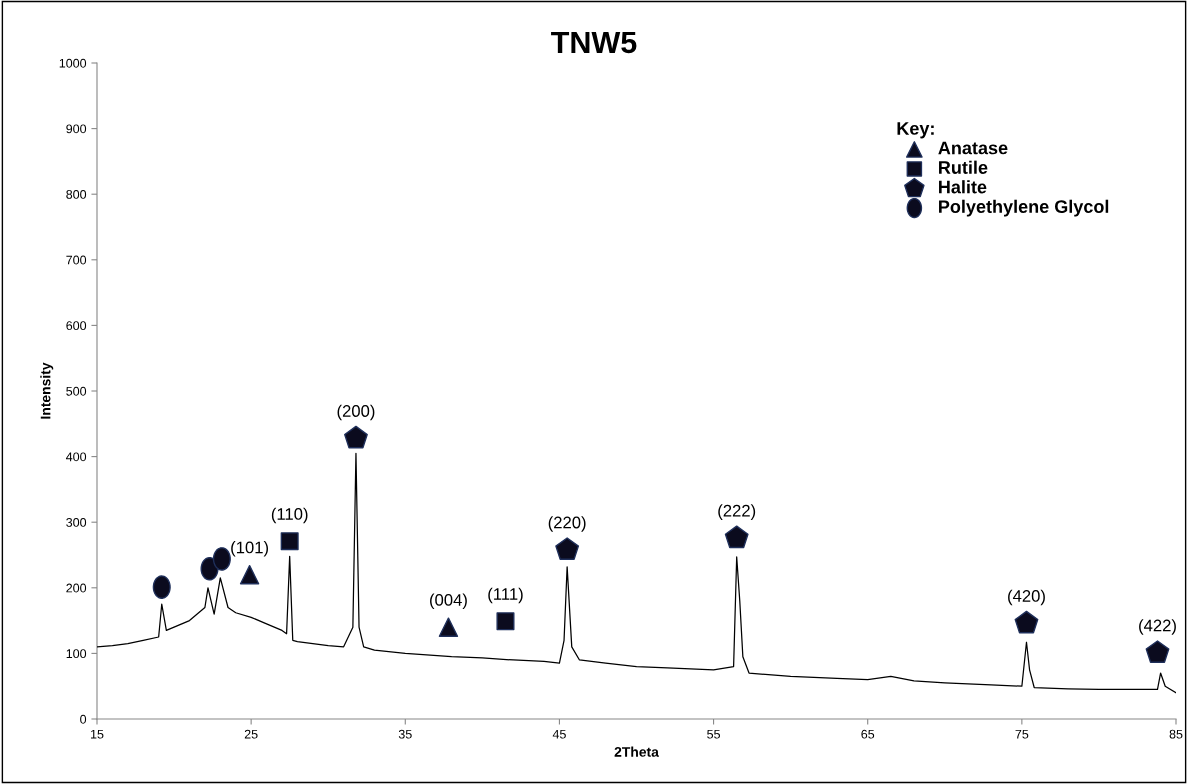  I want to click on x-tick-label: 75, so click(1022, 734).